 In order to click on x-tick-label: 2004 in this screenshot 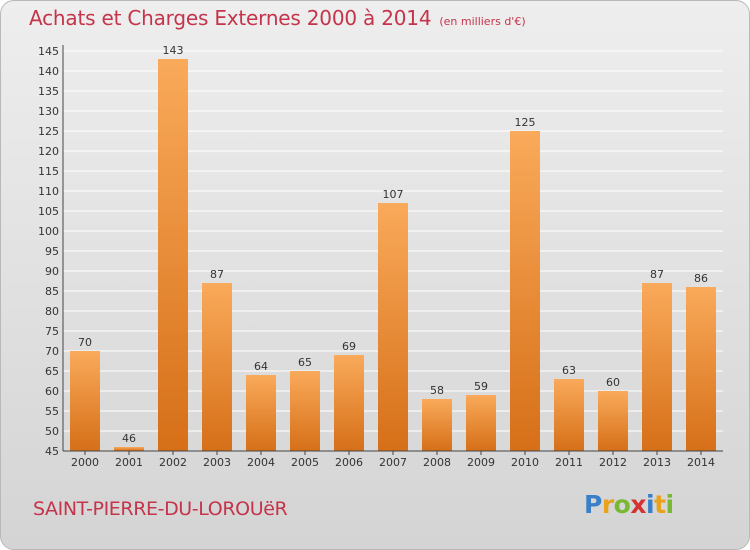, I will do `click(261, 462)`.